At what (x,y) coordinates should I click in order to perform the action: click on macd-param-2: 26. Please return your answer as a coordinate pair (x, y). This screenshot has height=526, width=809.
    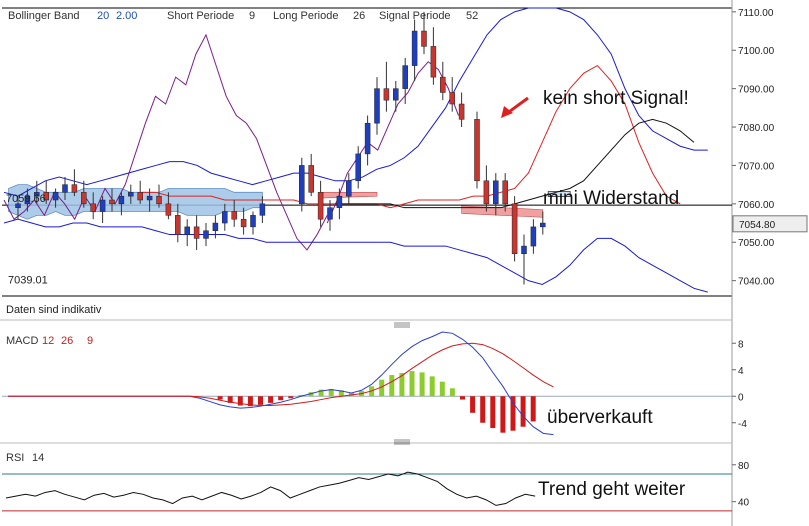
    Looking at the image, I should click on (67, 341).